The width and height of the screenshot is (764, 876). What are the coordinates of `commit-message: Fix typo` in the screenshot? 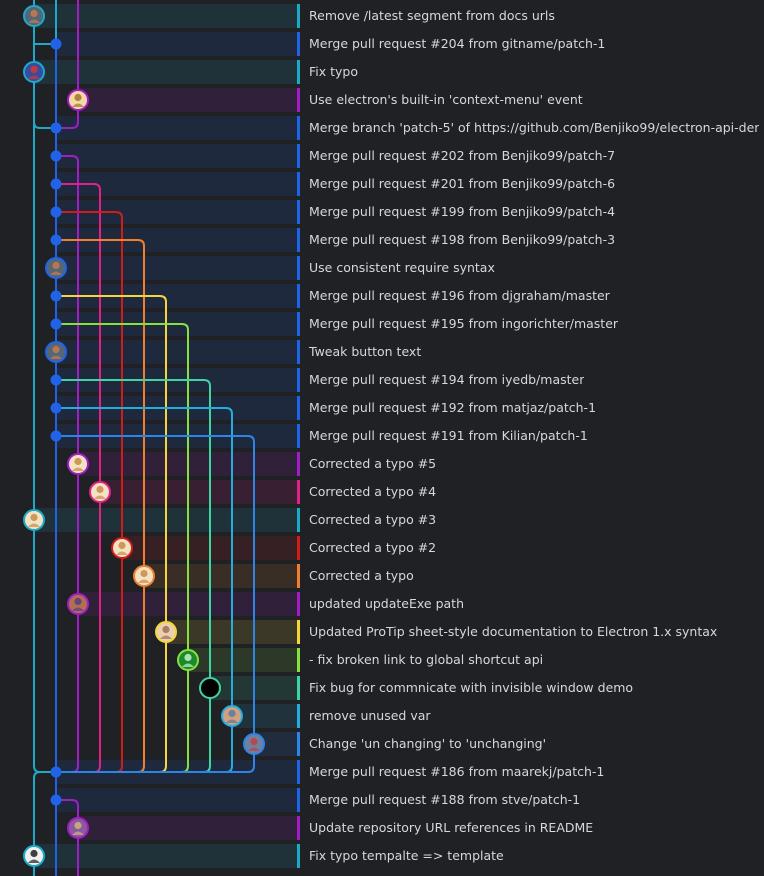 It's located at (334, 71).